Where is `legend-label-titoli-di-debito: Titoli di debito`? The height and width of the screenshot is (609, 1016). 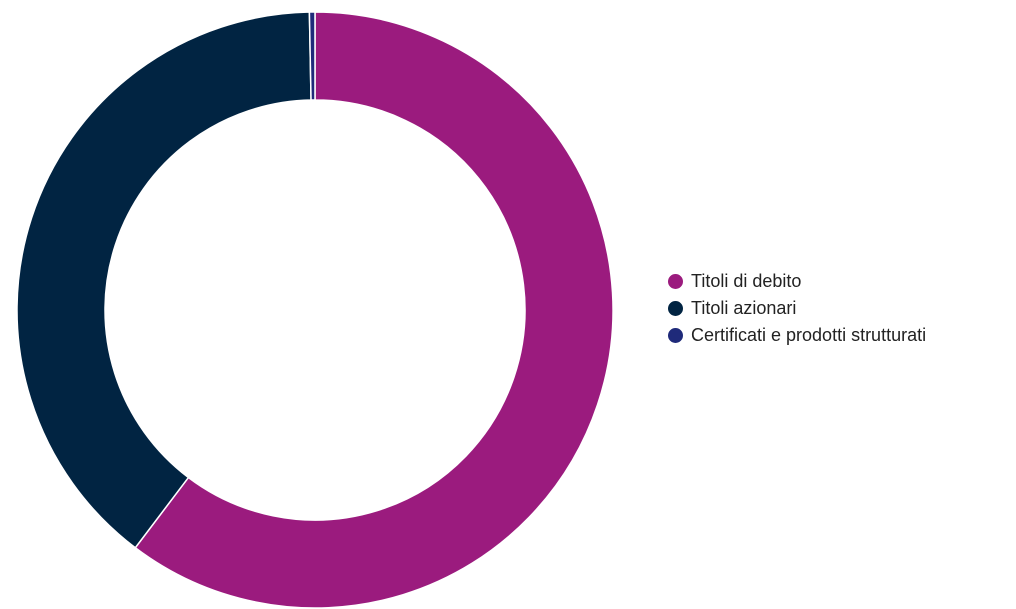
legend-label-titoli-di-debito: Titoli di debito is located at coordinates (746, 281).